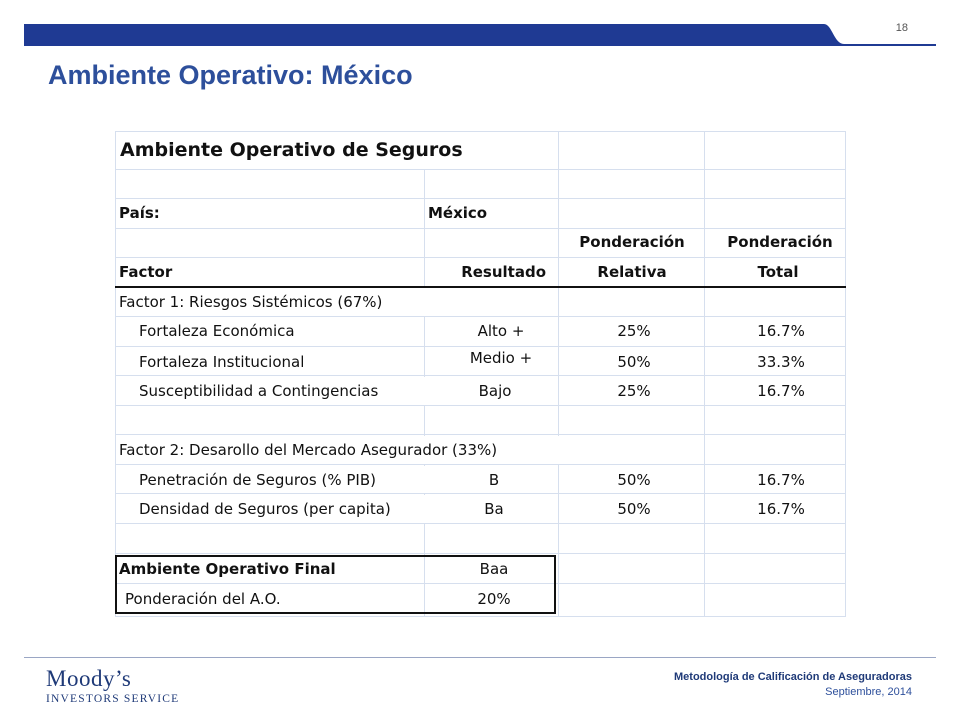  I want to click on header-ponderacion-relativa-2: Relativa, so click(632, 272).